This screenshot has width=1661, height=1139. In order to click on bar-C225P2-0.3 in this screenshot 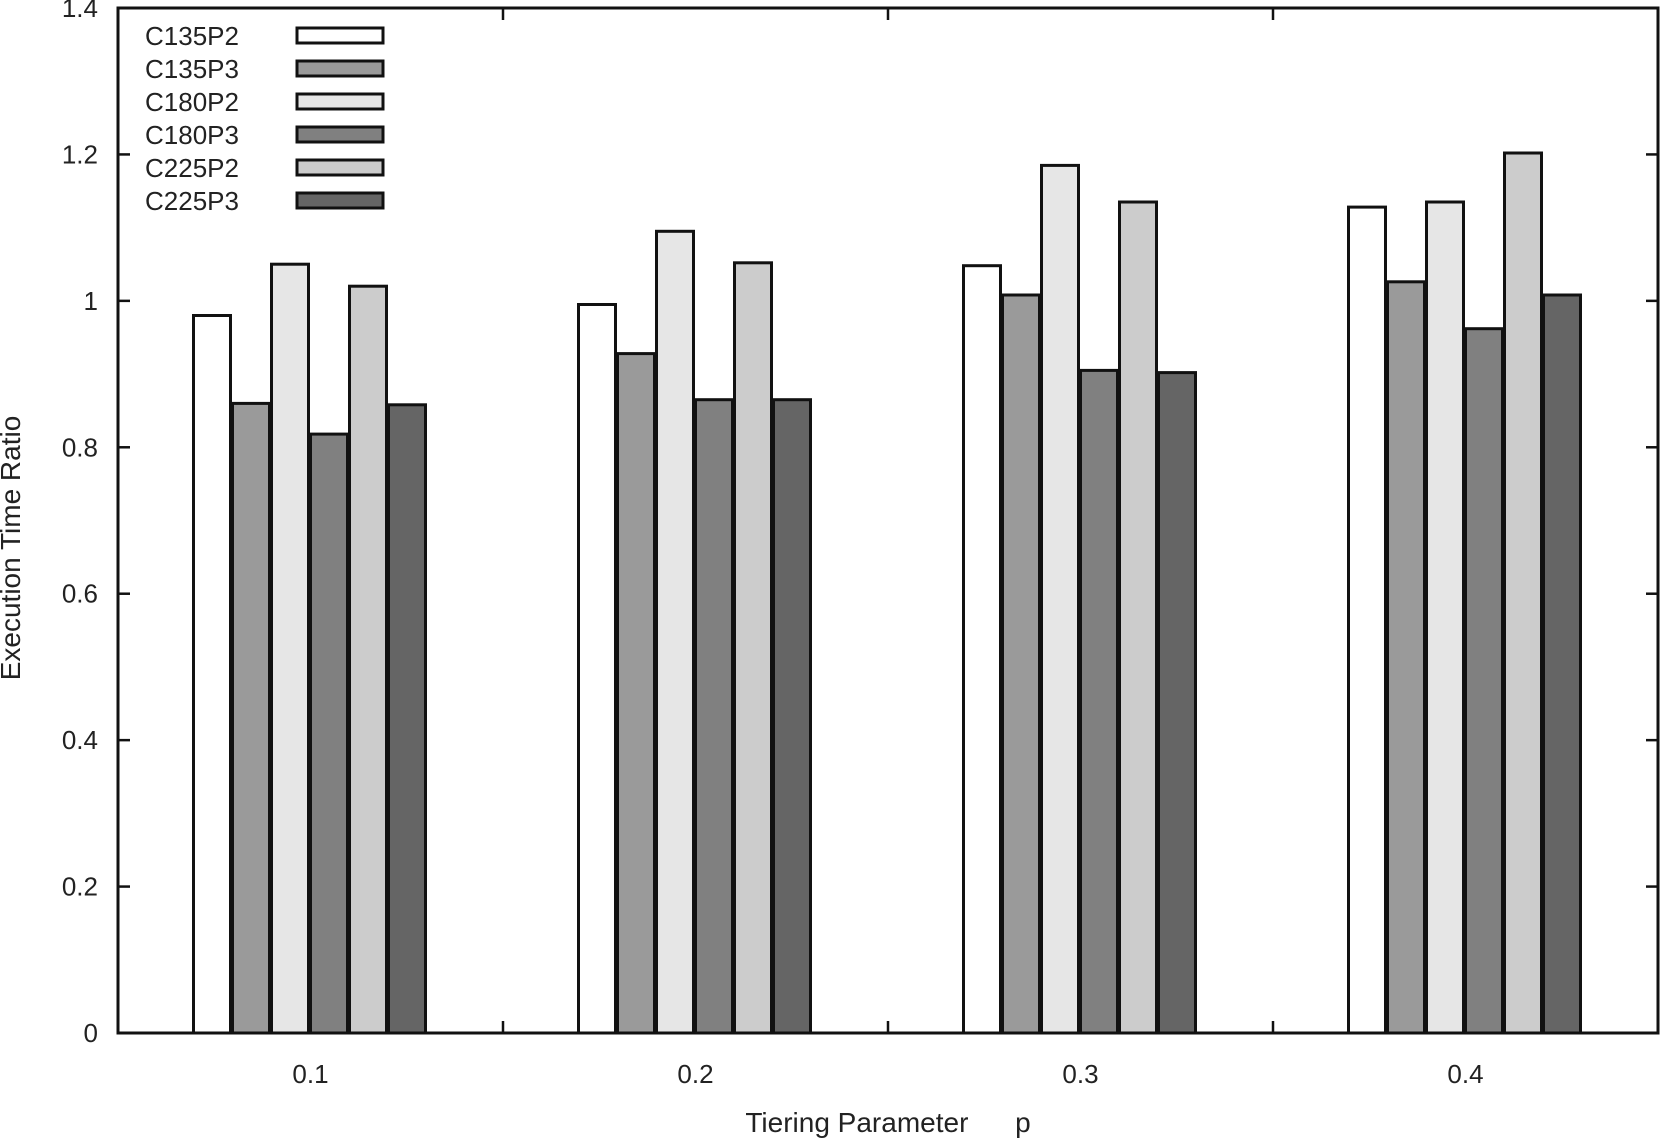, I will do `click(1138, 617)`.